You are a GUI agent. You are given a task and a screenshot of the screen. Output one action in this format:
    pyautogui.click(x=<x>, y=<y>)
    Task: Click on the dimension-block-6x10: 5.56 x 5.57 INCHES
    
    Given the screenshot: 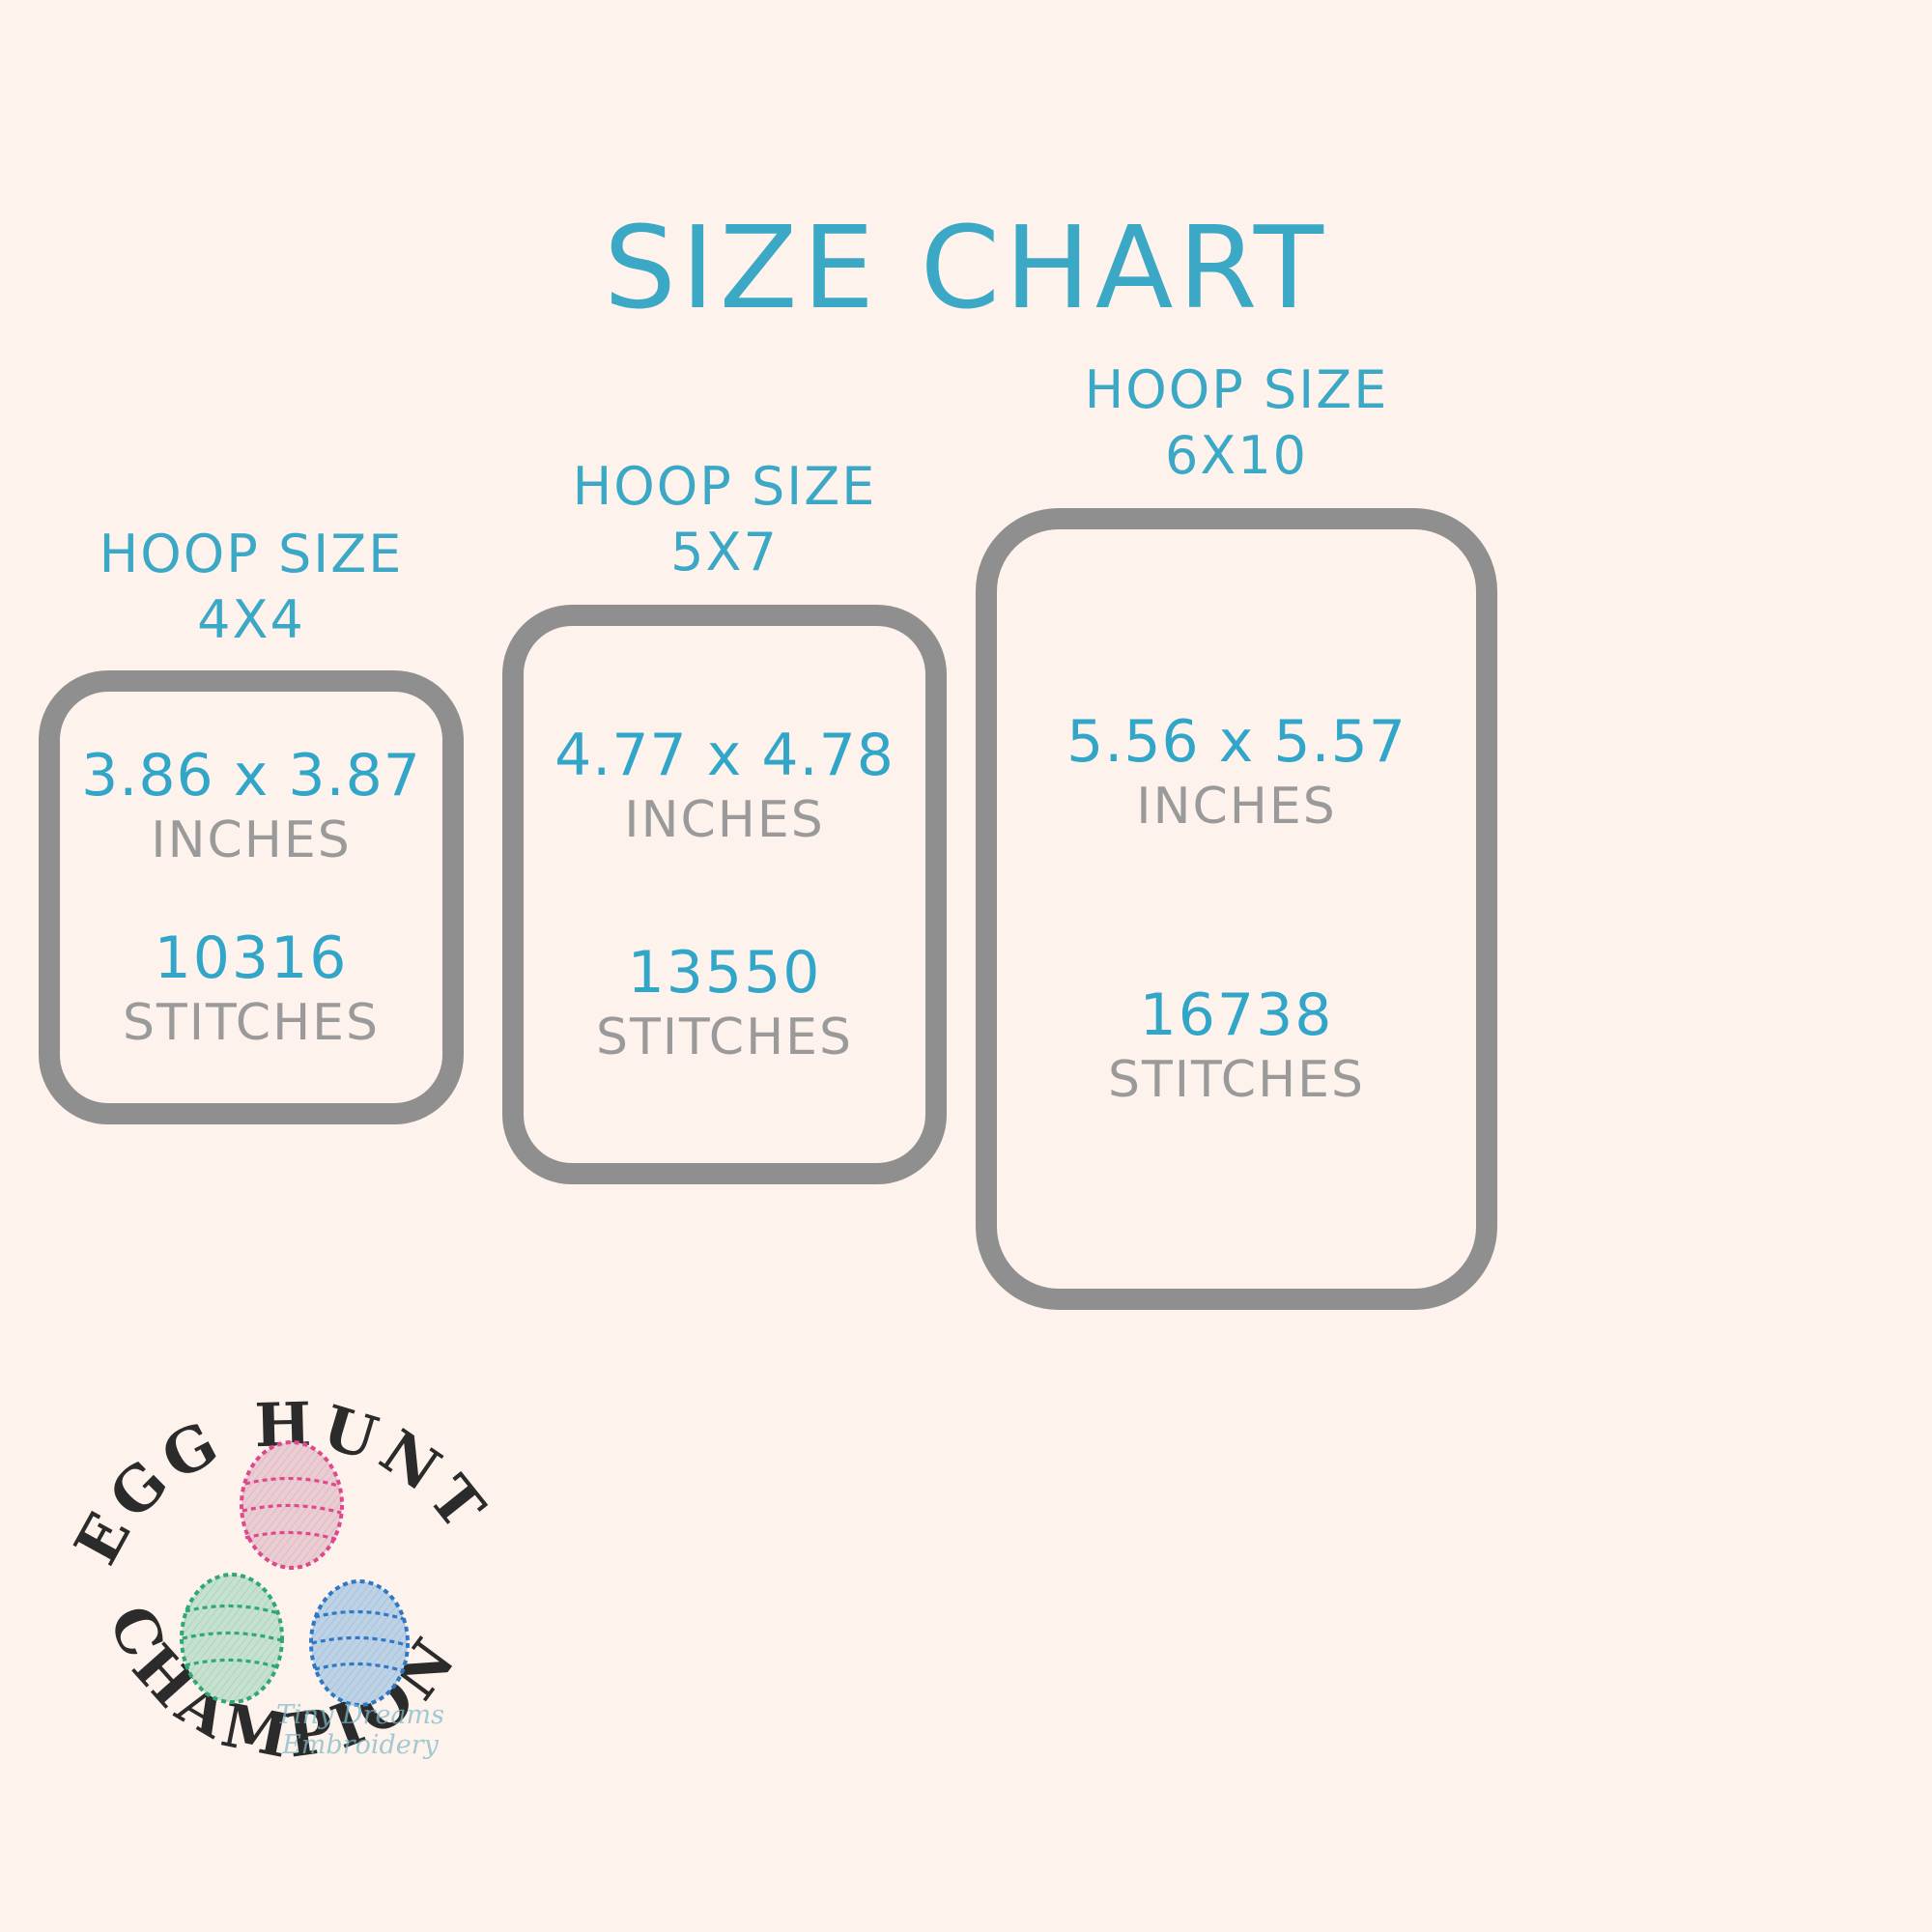 What is the action you would take?
    pyautogui.click(x=1236, y=772)
    